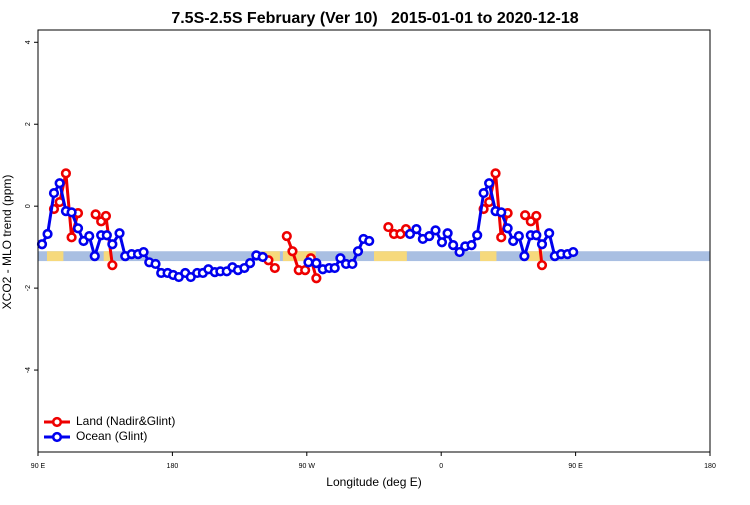  What do you see at coordinates (28, 206) in the screenshot?
I see `y-tick-label: 0` at bounding box center [28, 206].